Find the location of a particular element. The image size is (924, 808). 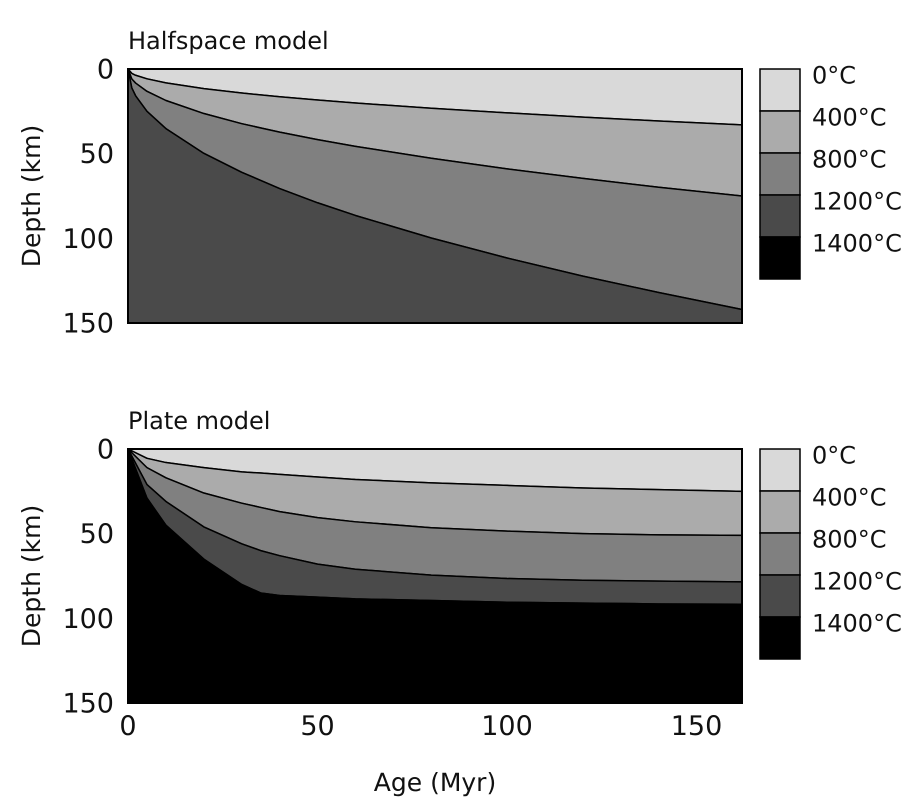

x-tick-label: 100 is located at coordinates (507, 726).